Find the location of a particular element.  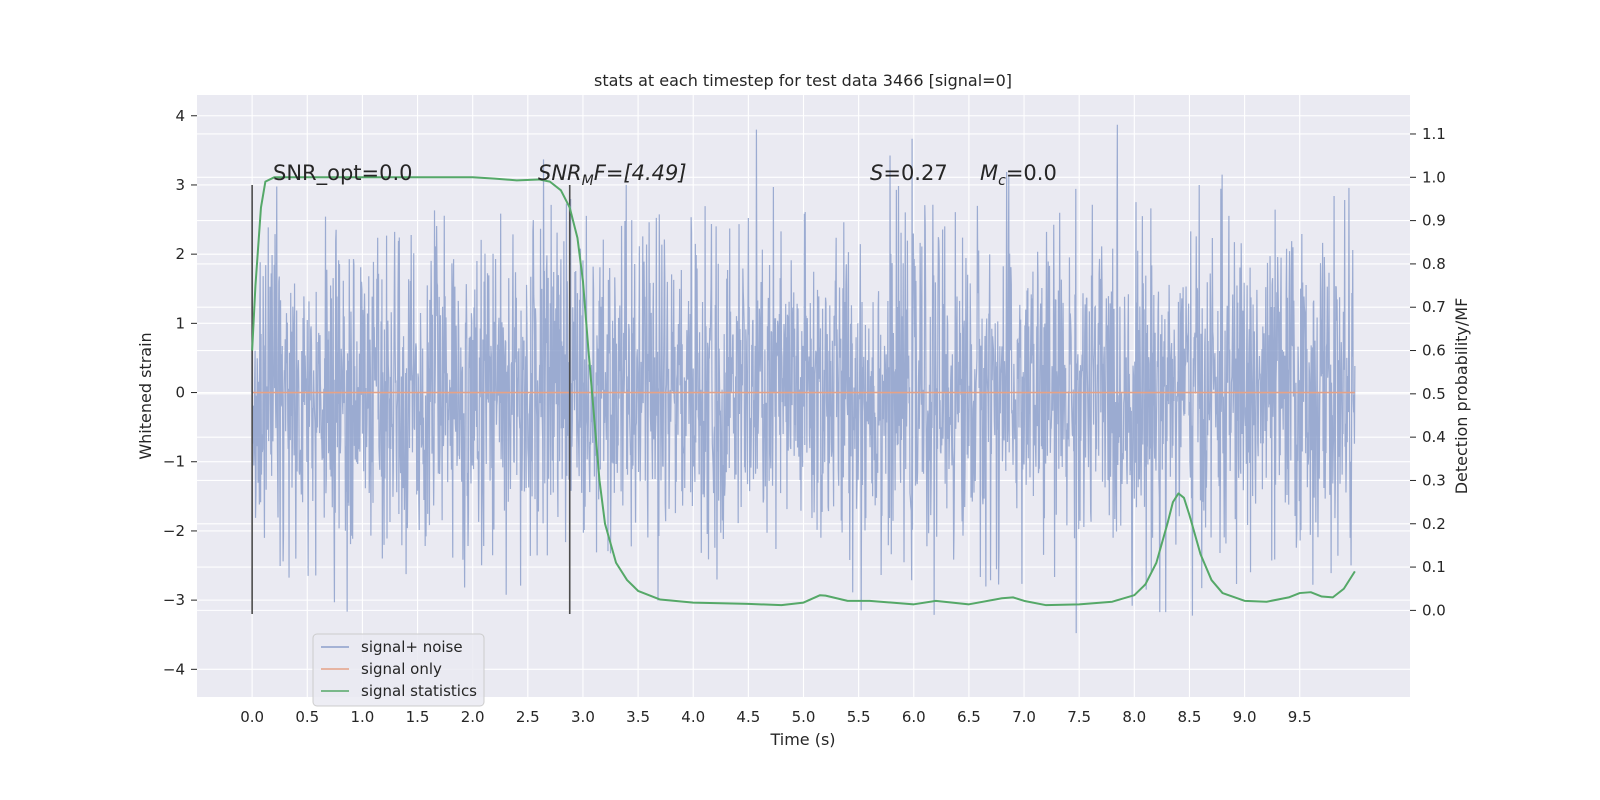

y-left-tick-label: −1 is located at coordinates (174, 462).